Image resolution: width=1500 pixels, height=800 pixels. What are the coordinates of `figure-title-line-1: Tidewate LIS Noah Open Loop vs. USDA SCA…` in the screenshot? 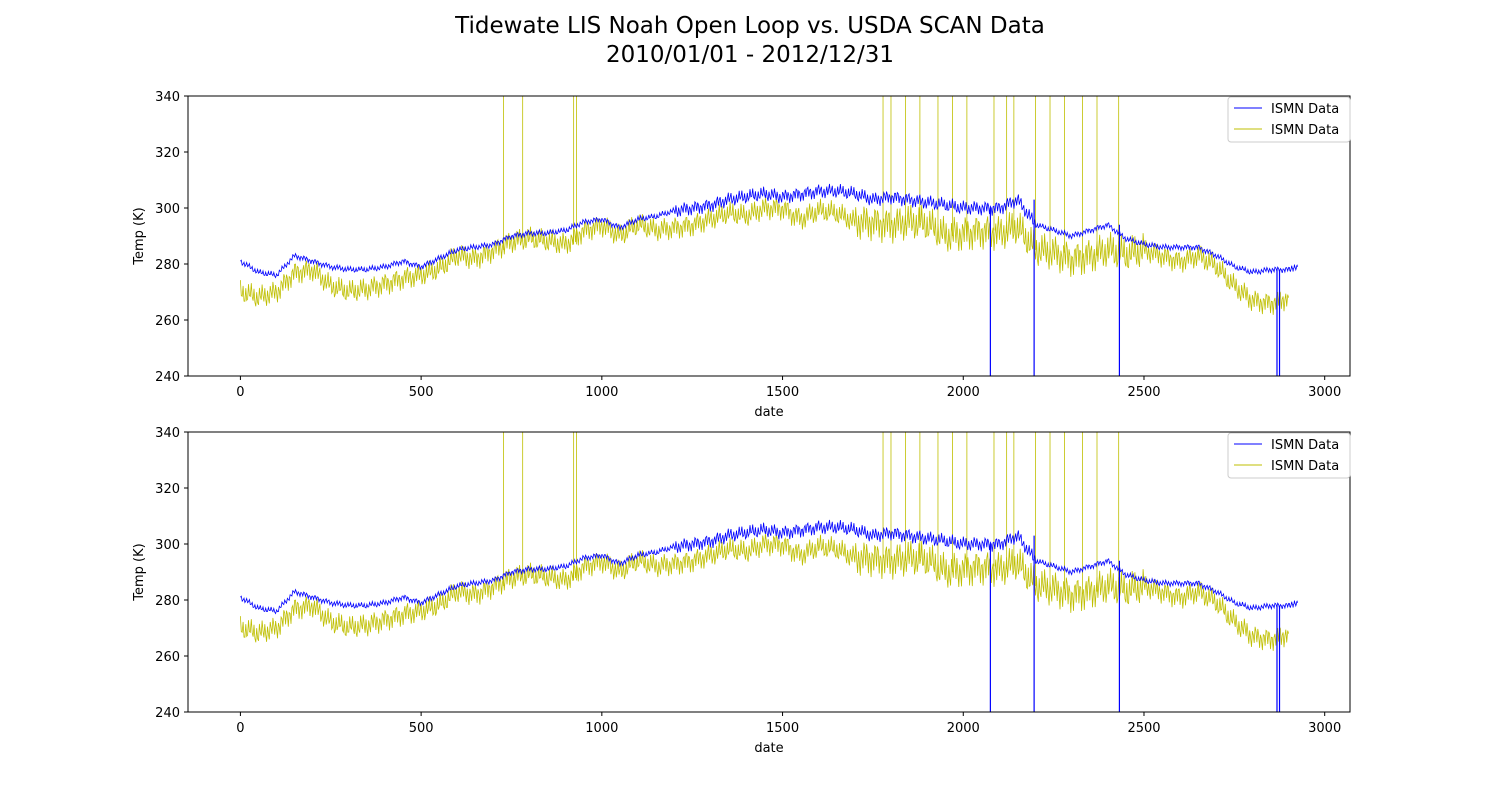 It's located at (750, 26).